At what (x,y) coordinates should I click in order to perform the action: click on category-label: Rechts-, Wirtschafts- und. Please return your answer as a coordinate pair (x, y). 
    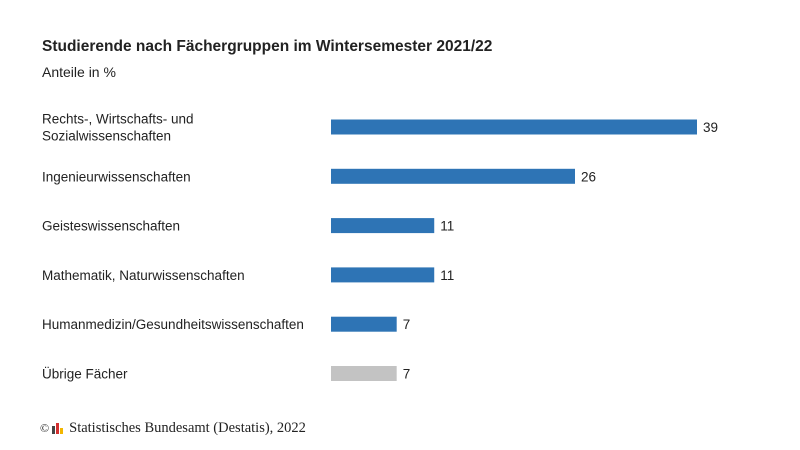
    Looking at the image, I should click on (118, 119).